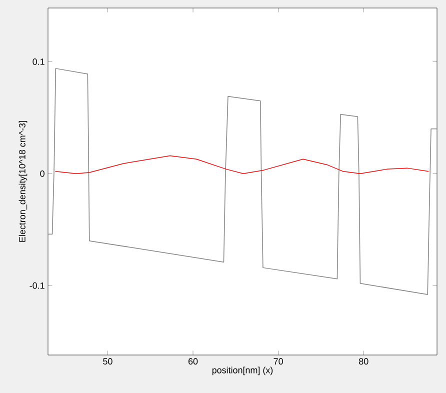 Image resolution: width=446 pixels, height=393 pixels. I want to click on x-tick-label: 70, so click(278, 361).